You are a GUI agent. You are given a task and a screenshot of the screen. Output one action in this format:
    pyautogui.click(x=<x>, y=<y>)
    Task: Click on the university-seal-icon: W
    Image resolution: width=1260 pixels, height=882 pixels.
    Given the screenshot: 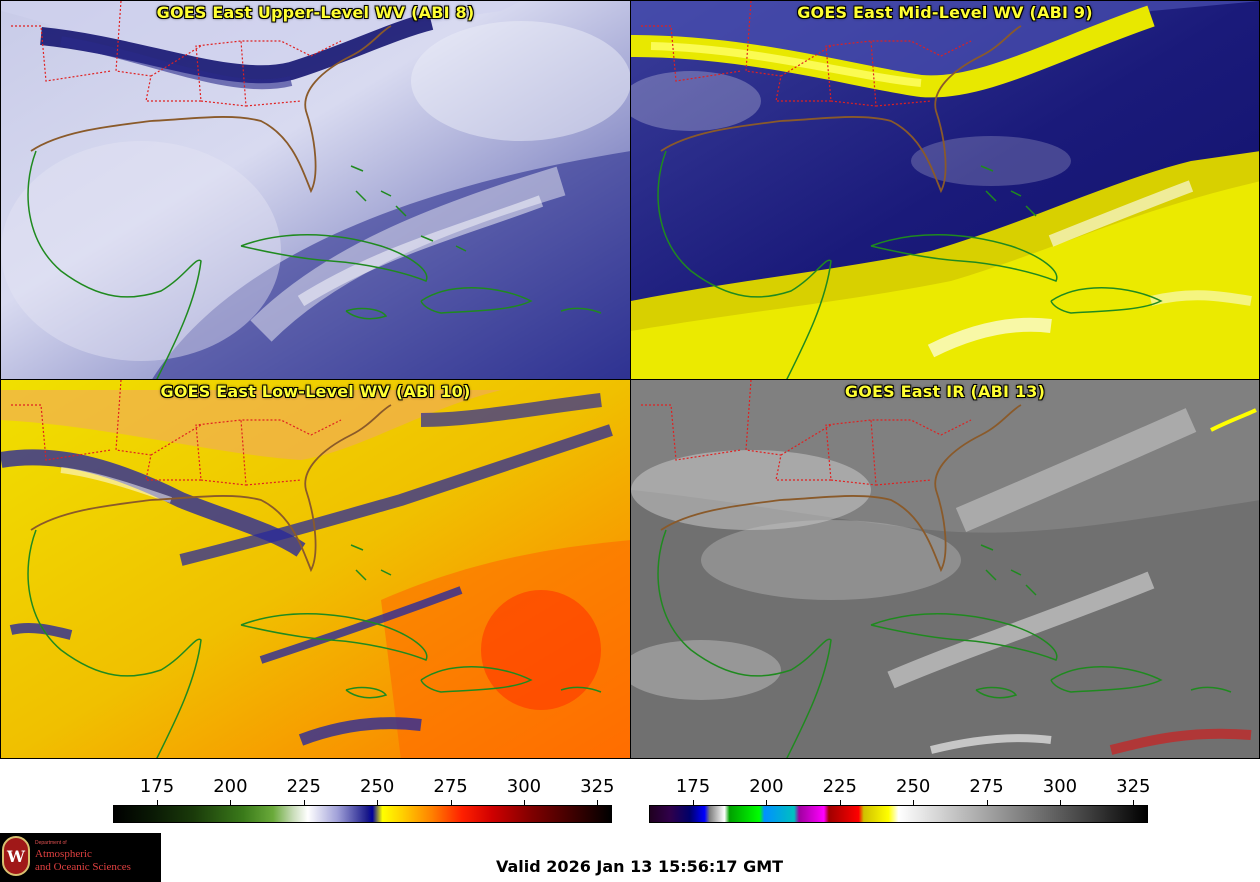 What is the action you would take?
    pyautogui.click(x=16, y=856)
    